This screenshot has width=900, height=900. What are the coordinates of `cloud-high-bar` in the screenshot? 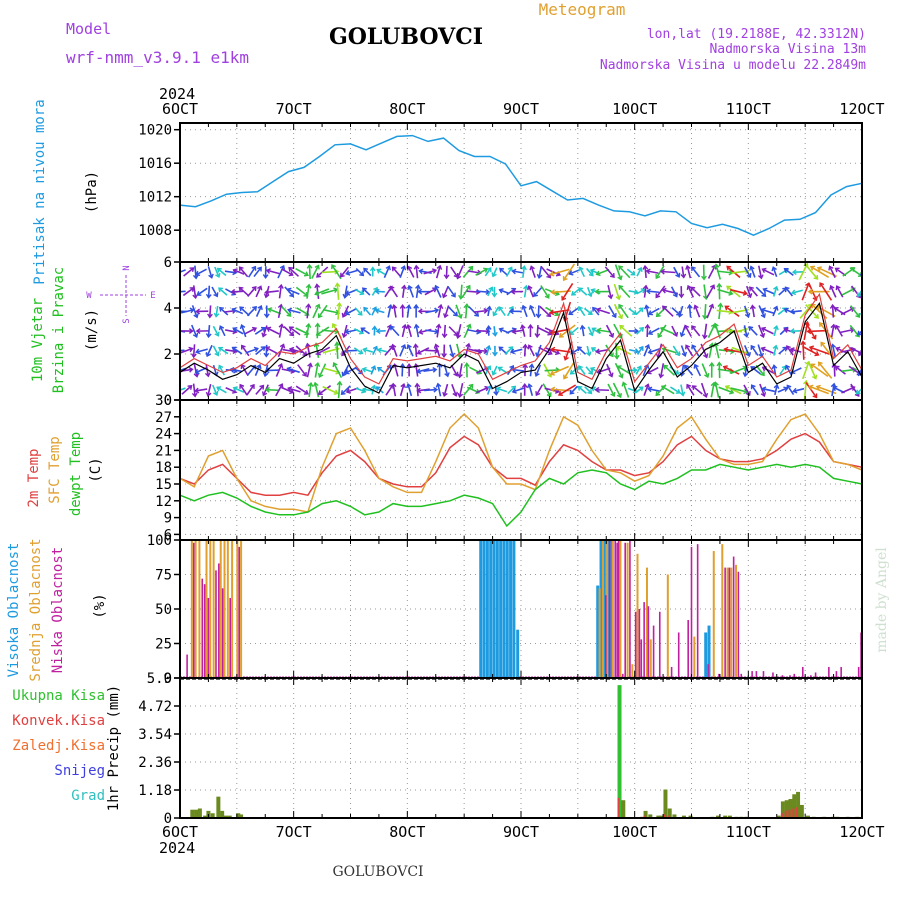 It's located at (709, 651).